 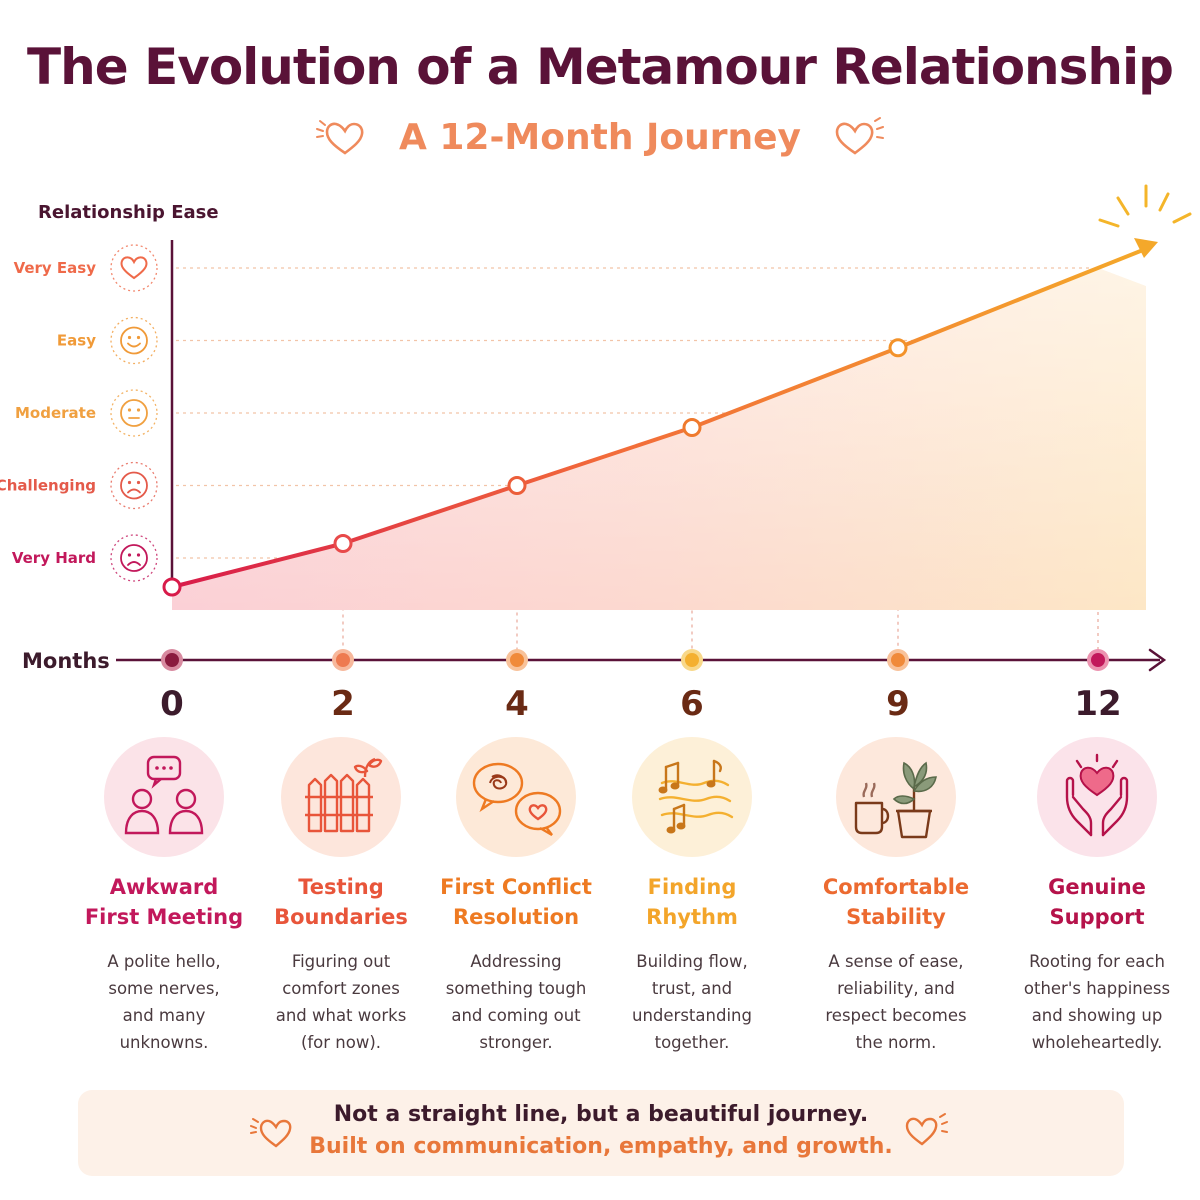 What do you see at coordinates (164, 887) in the screenshot?
I see `milestone-title-line: Awkward` at bounding box center [164, 887].